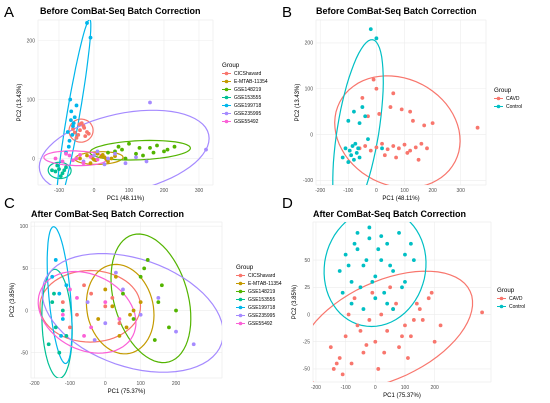 The height and width of the screenshot is (403, 550). I want to click on y-axis-title: PC2 (13.43%), so click(20, 103).